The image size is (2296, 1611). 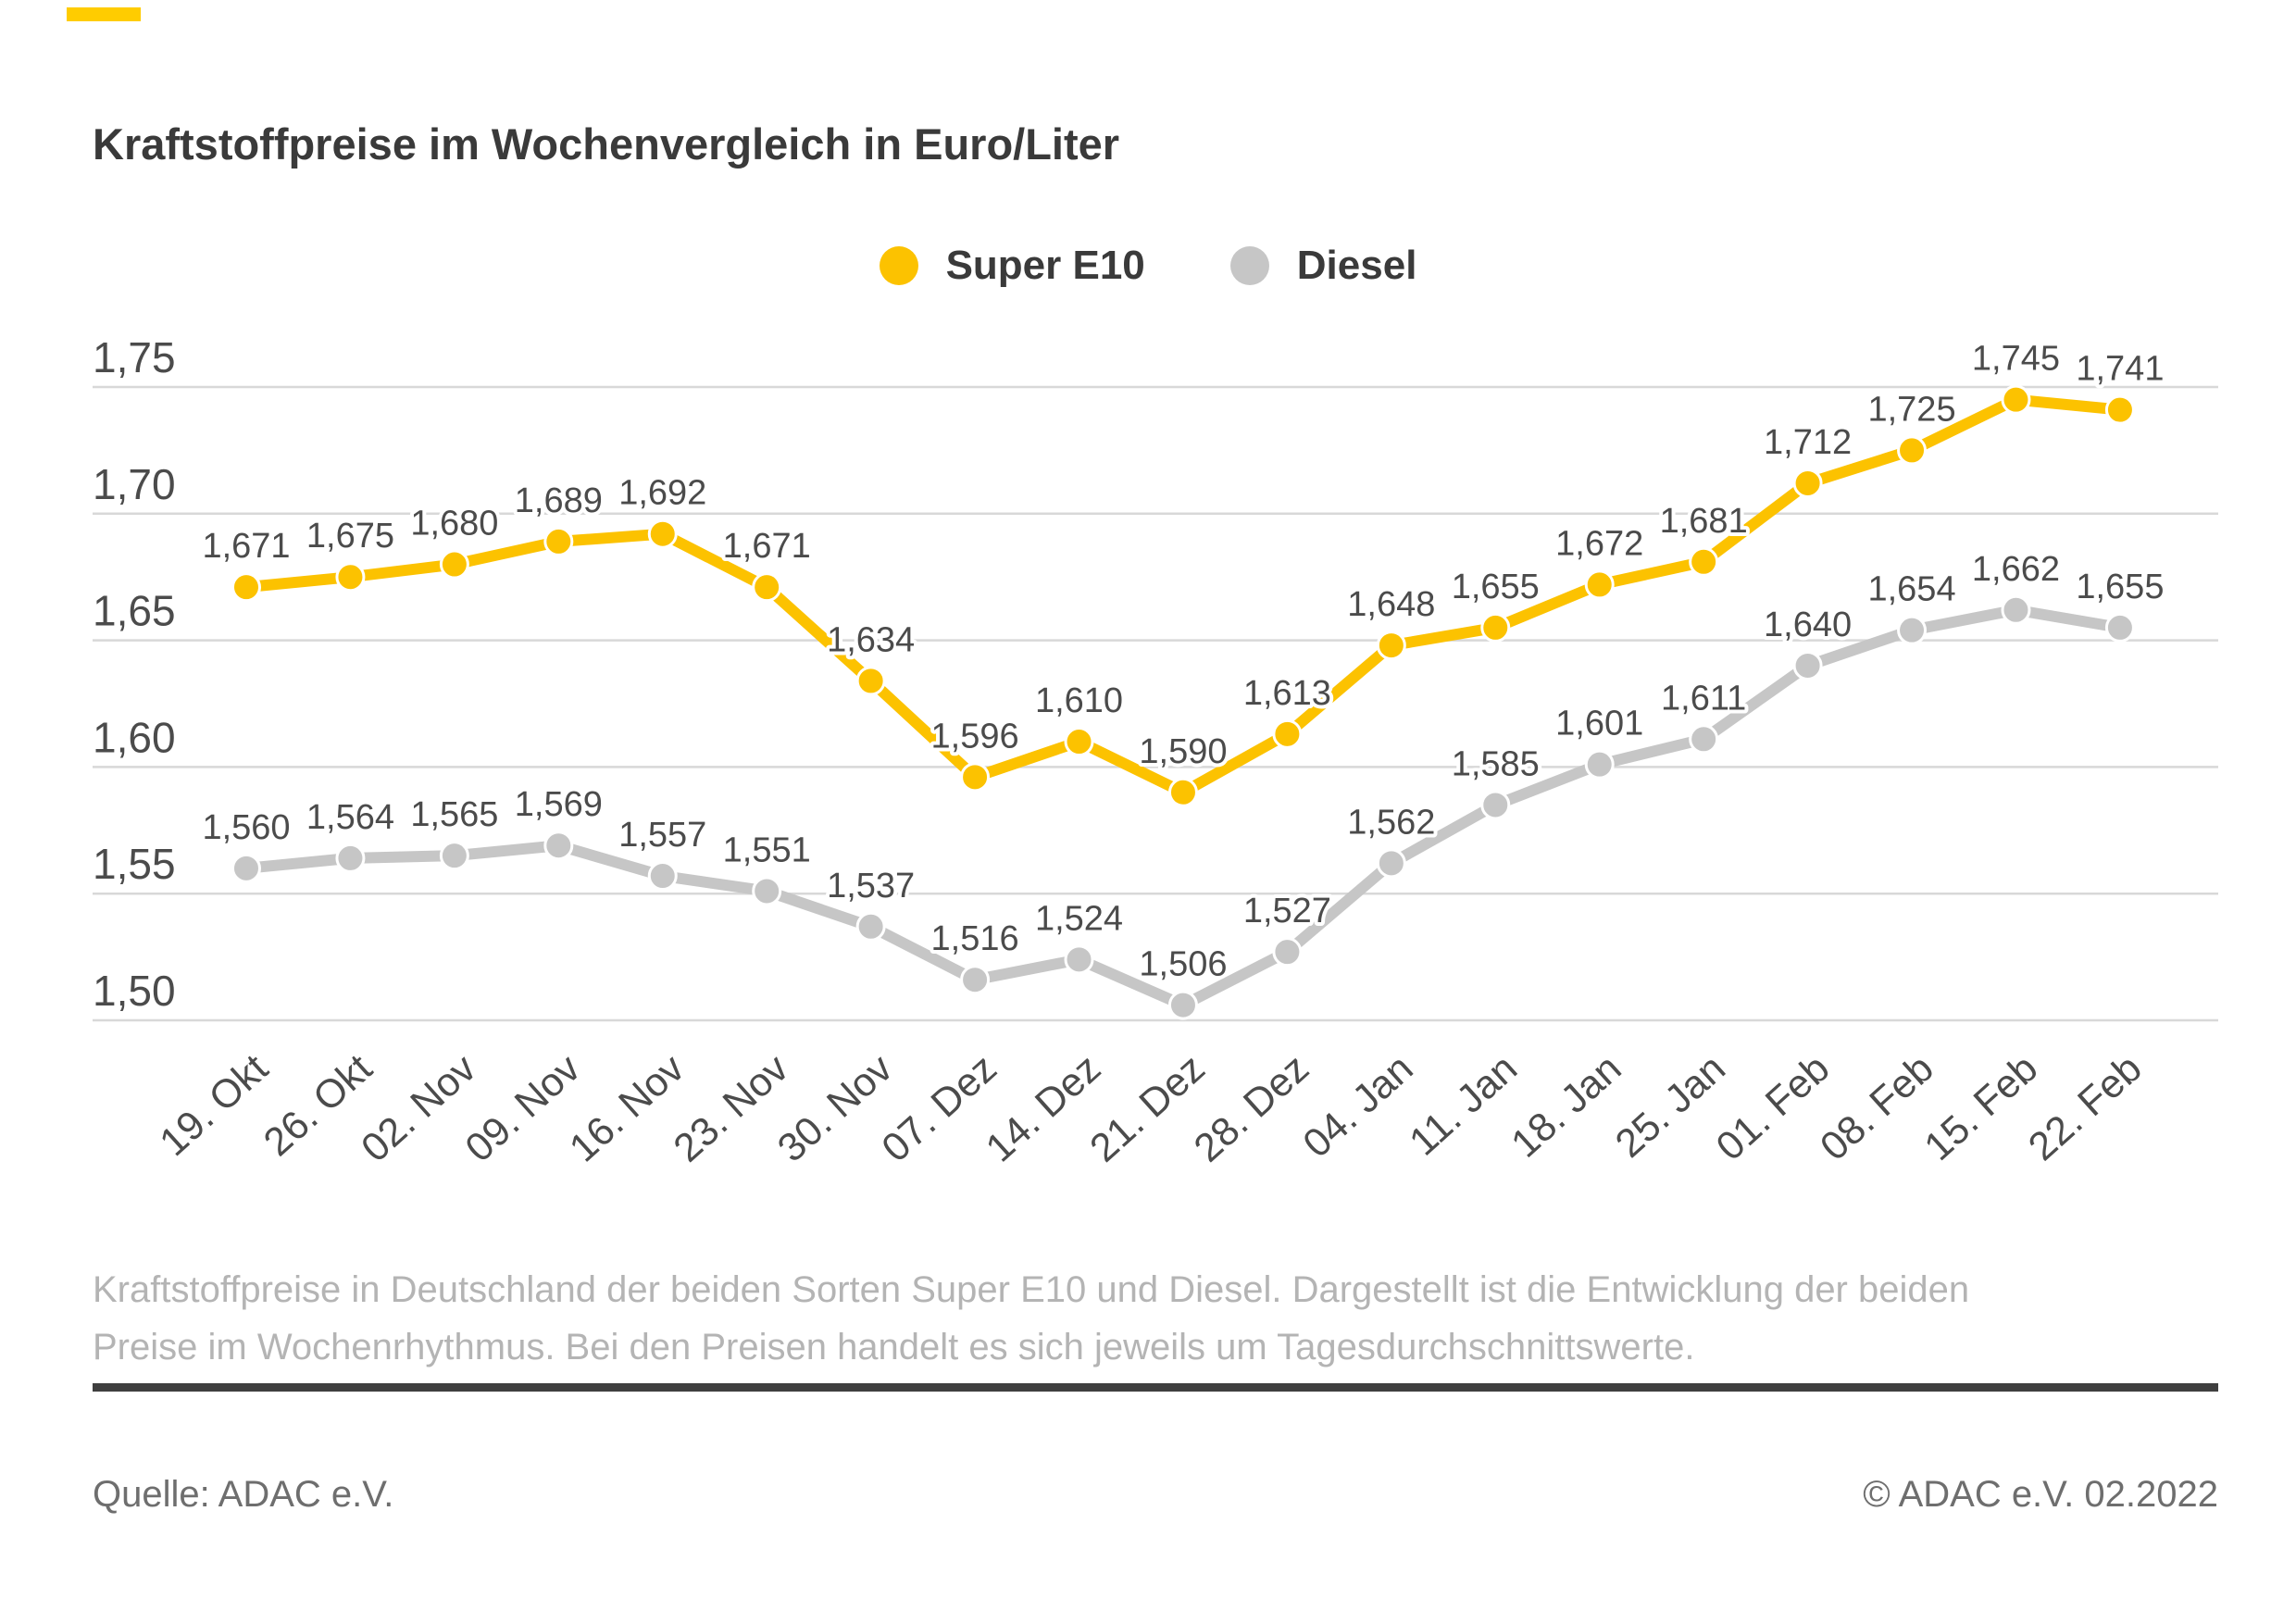 I want to click on value-label-diesel: 1,662, so click(x=2016, y=569).